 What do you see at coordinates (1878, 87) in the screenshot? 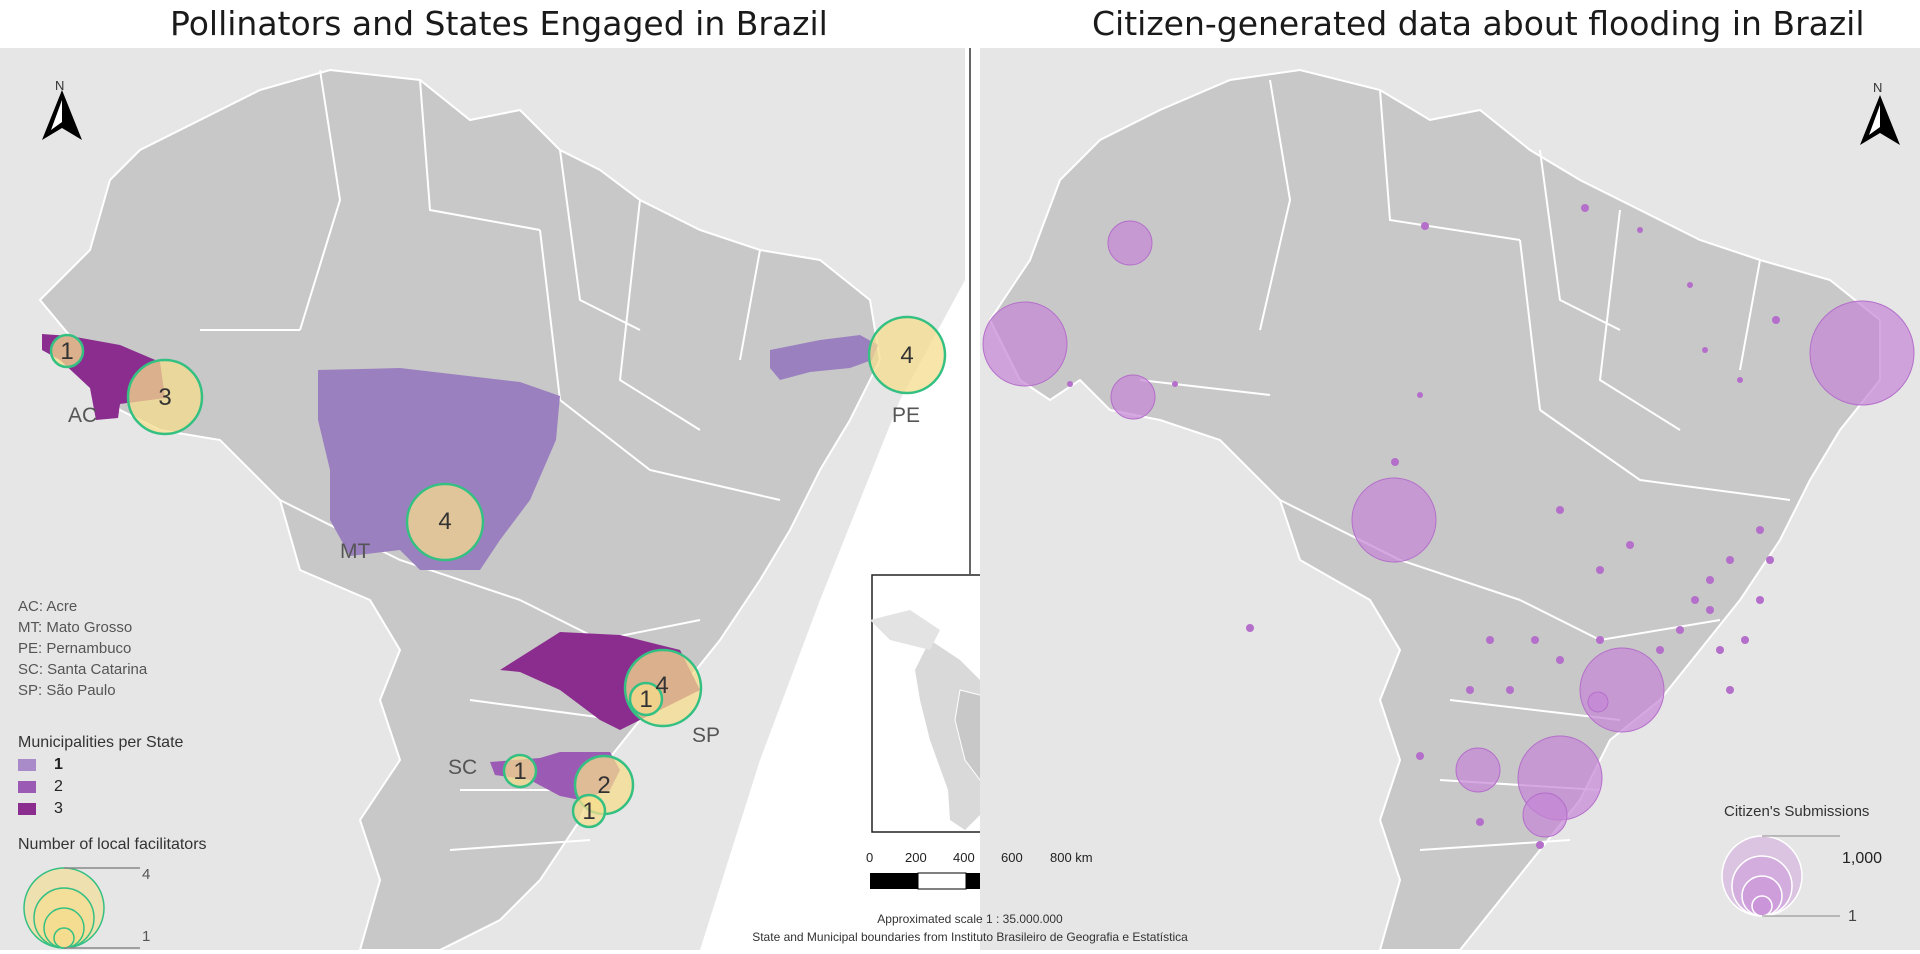
I see `north-label-right: N` at bounding box center [1878, 87].